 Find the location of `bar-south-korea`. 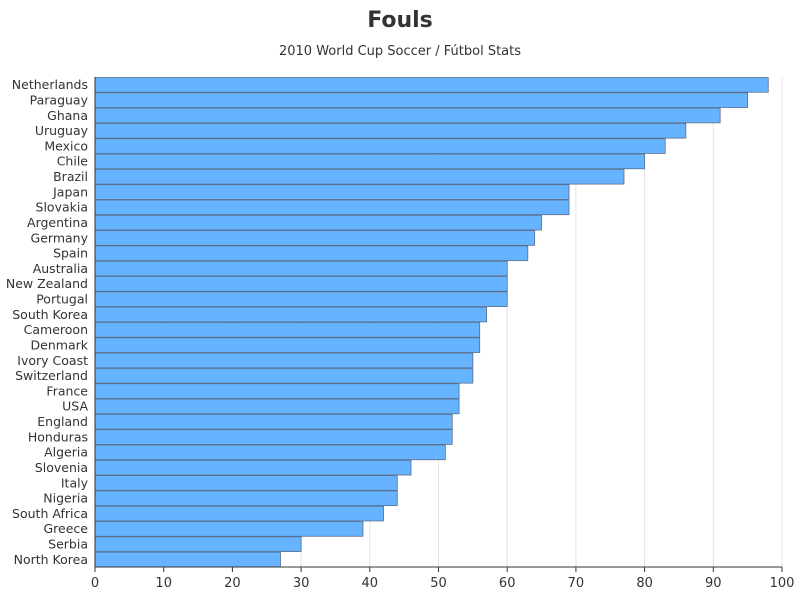

bar-south-korea is located at coordinates (290, 314).